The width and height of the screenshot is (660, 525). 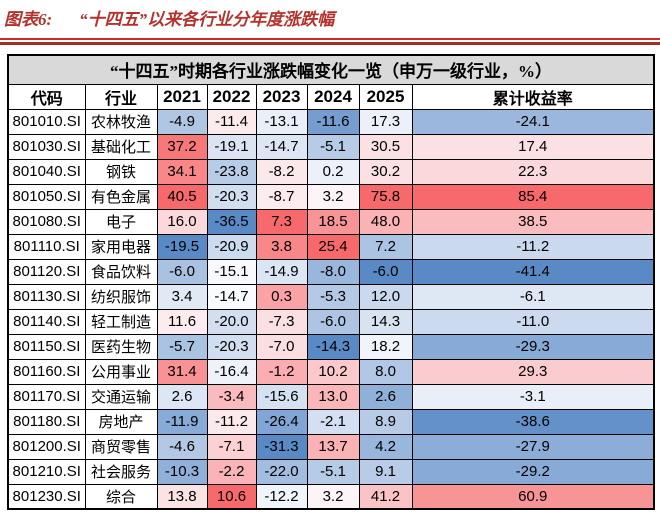 I want to click on year-value-cell: 4.2, so click(x=385, y=446).